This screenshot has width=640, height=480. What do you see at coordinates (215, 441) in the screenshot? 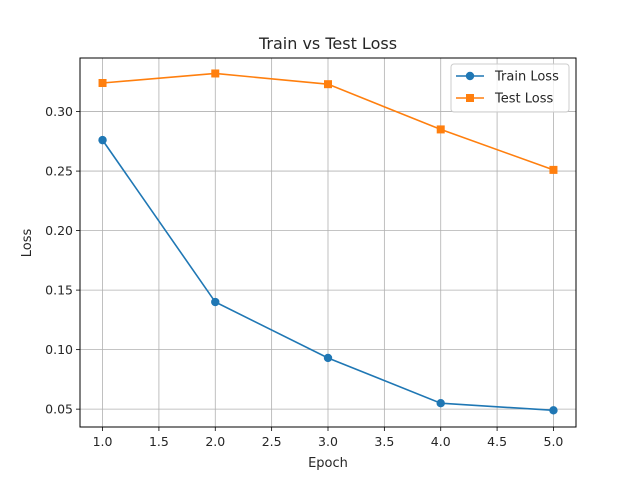
I see `x-tick-label: 2.0` at bounding box center [215, 441].